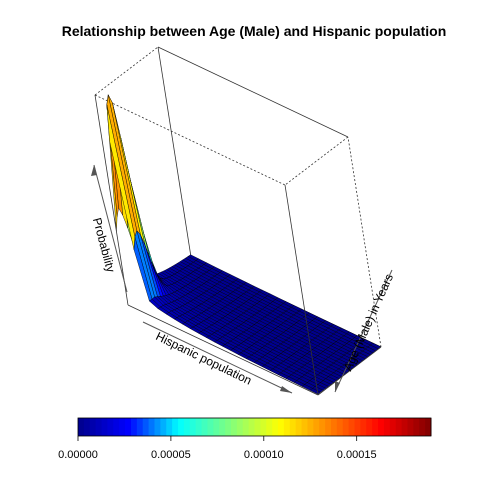 Image resolution: width=480 pixels, height=480 pixels. What do you see at coordinates (368, 322) in the screenshot?
I see `y-axis-label: Age (Male) in Years` at bounding box center [368, 322].